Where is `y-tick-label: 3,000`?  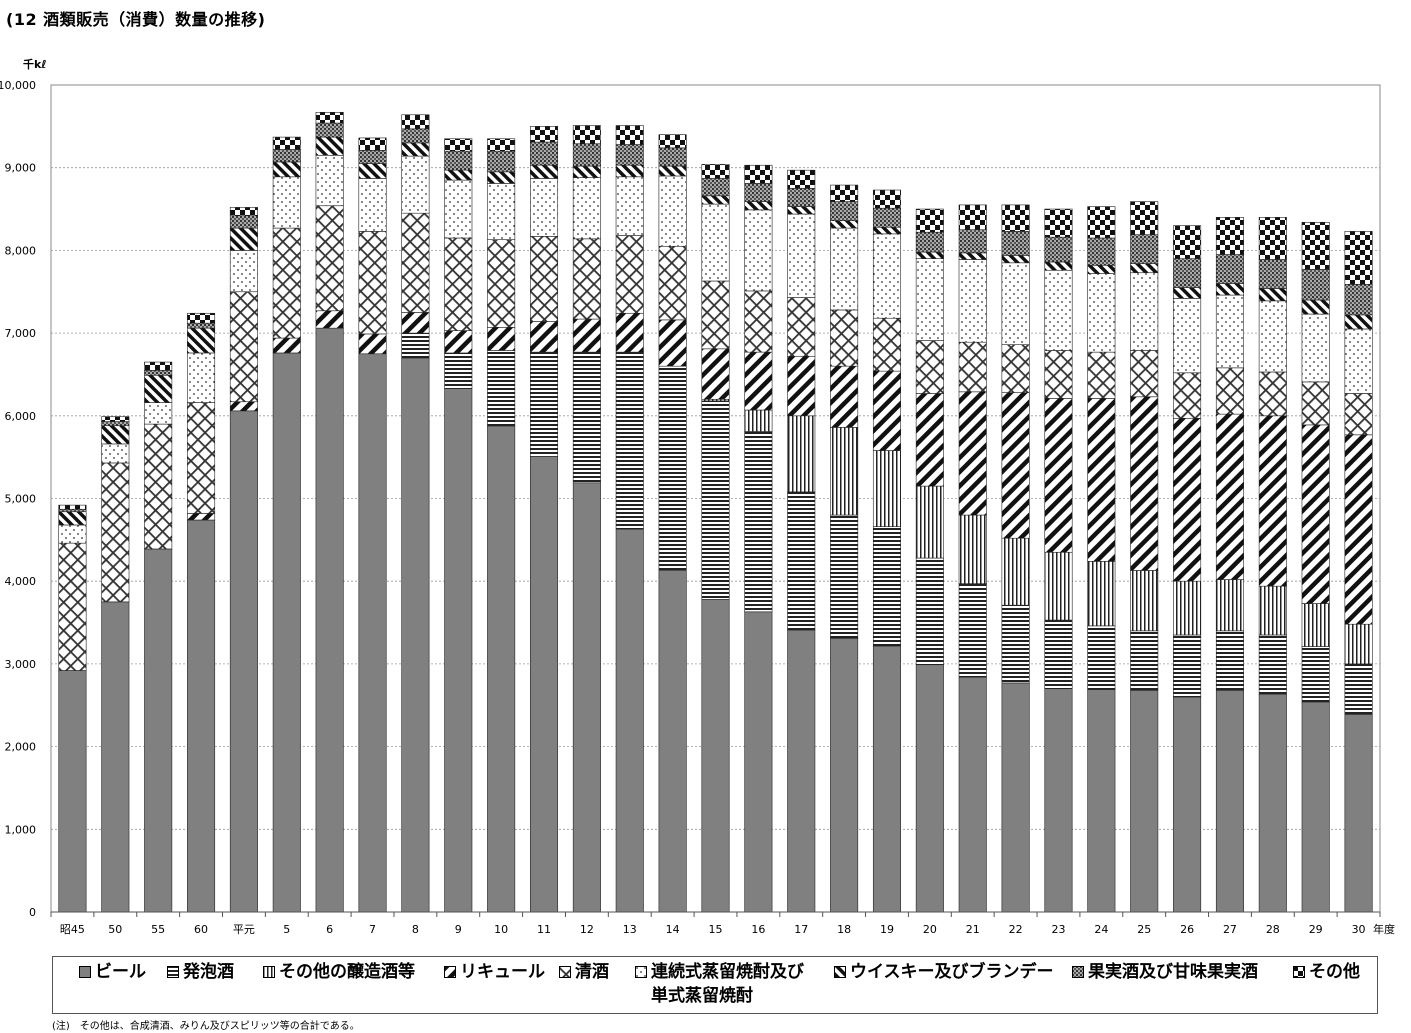 y-tick-label: 3,000 is located at coordinates (21, 664).